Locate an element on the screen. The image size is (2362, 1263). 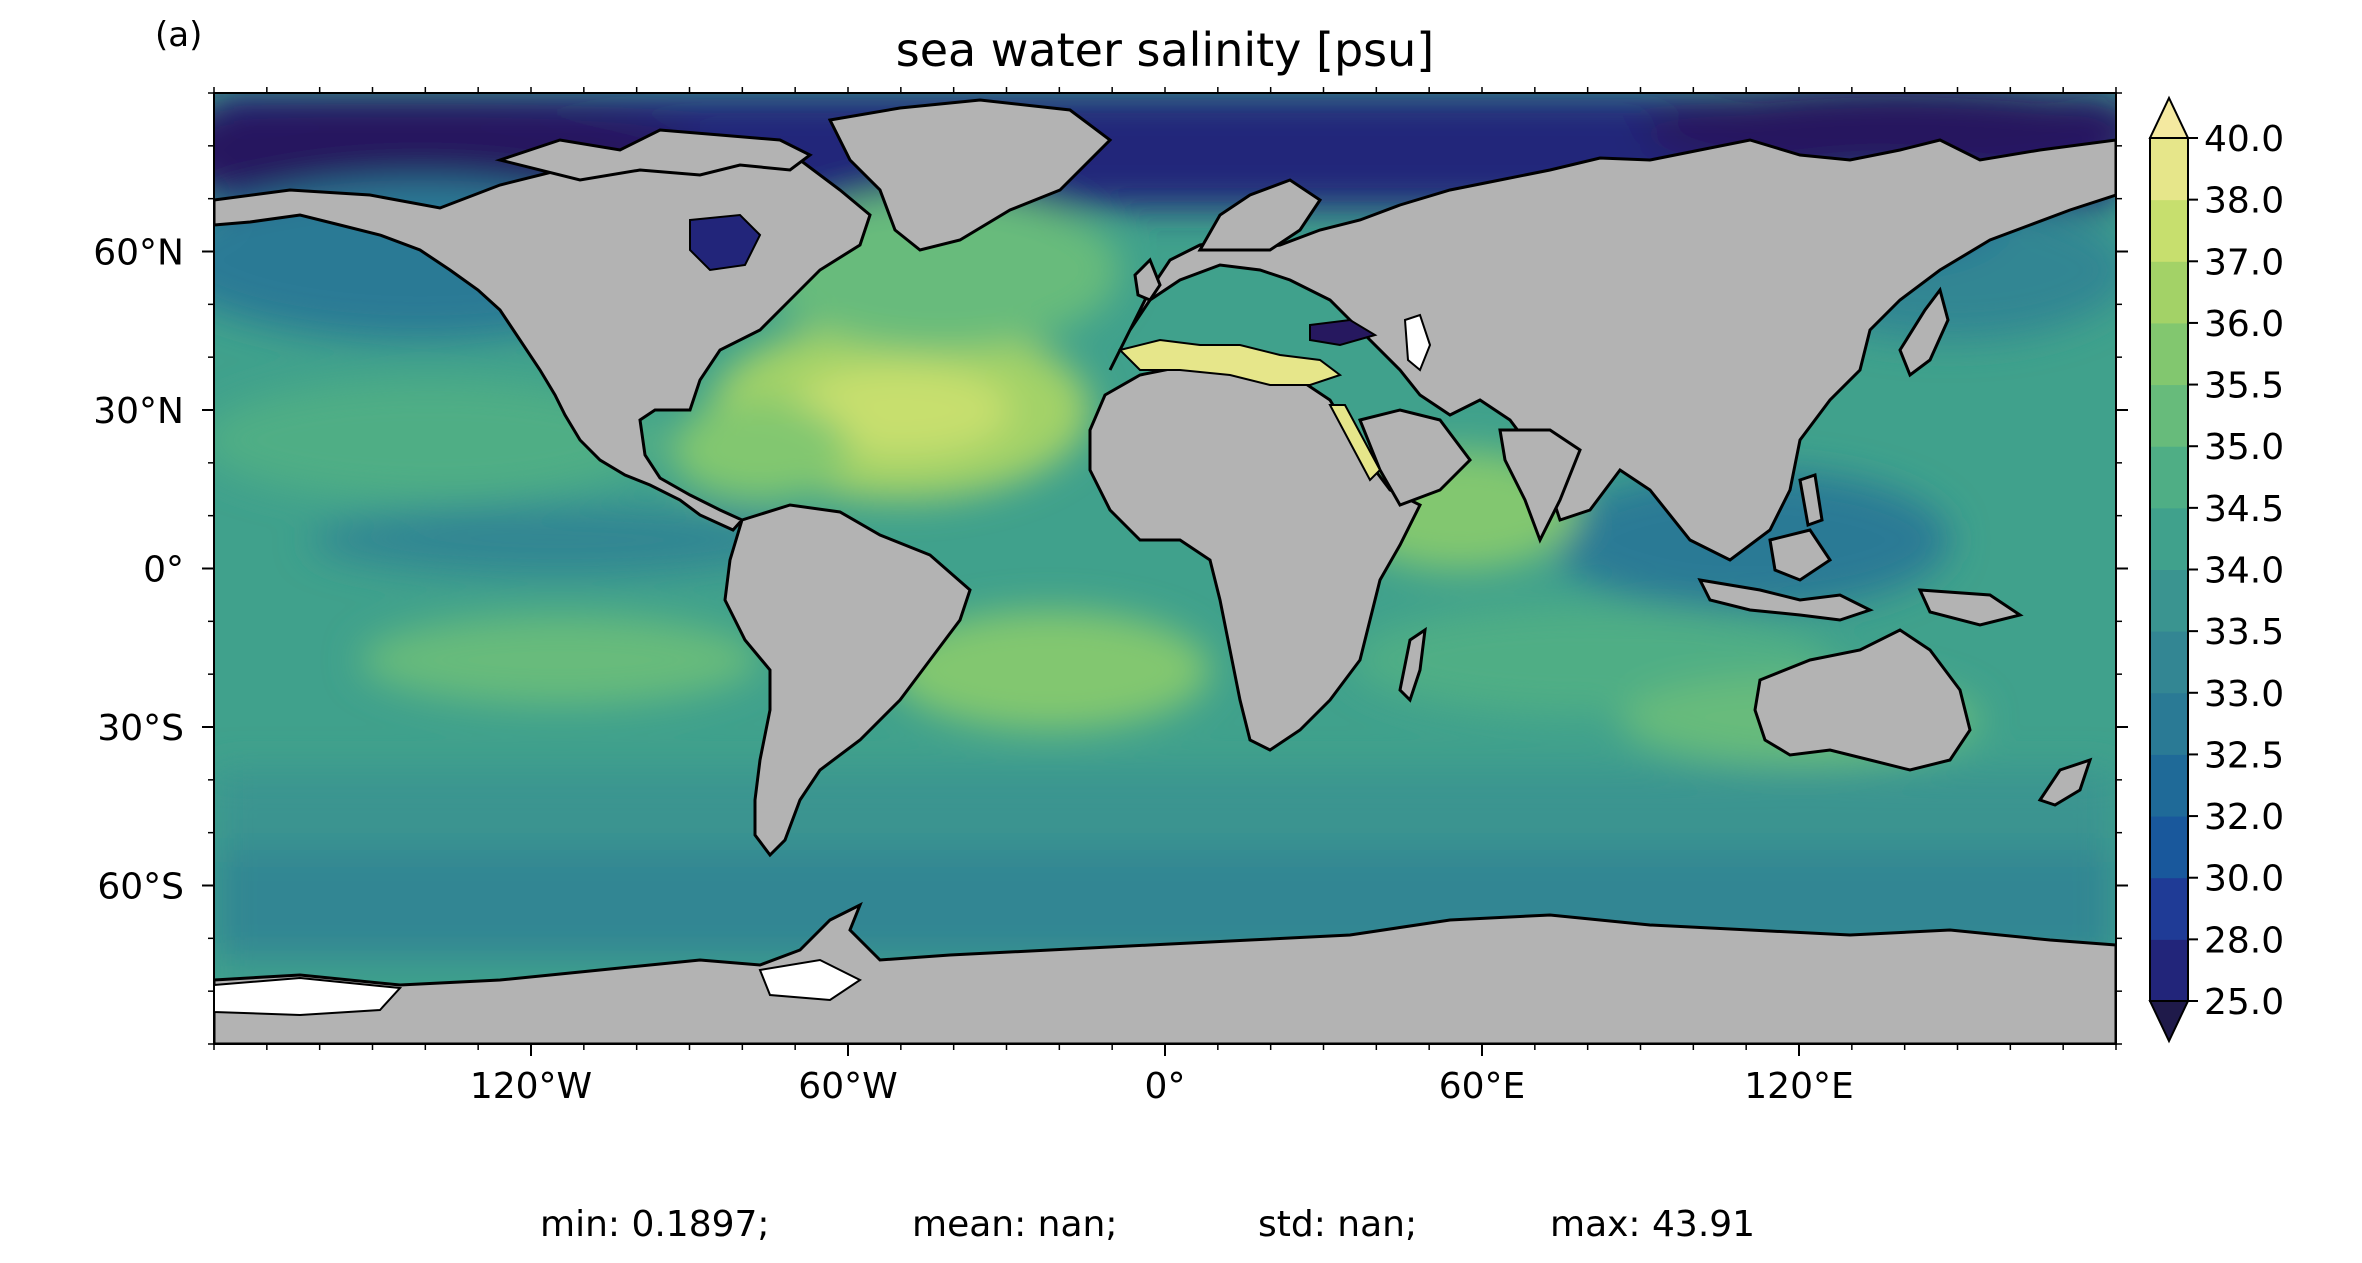
s-pacific-gyre is located at coordinates (560, 660).